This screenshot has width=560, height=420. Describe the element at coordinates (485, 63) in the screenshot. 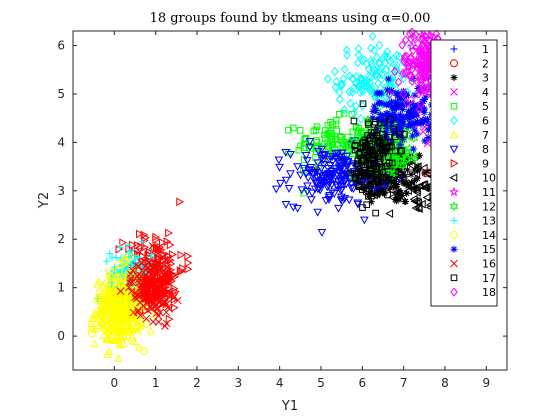

I see `legend-label: 2` at that location.